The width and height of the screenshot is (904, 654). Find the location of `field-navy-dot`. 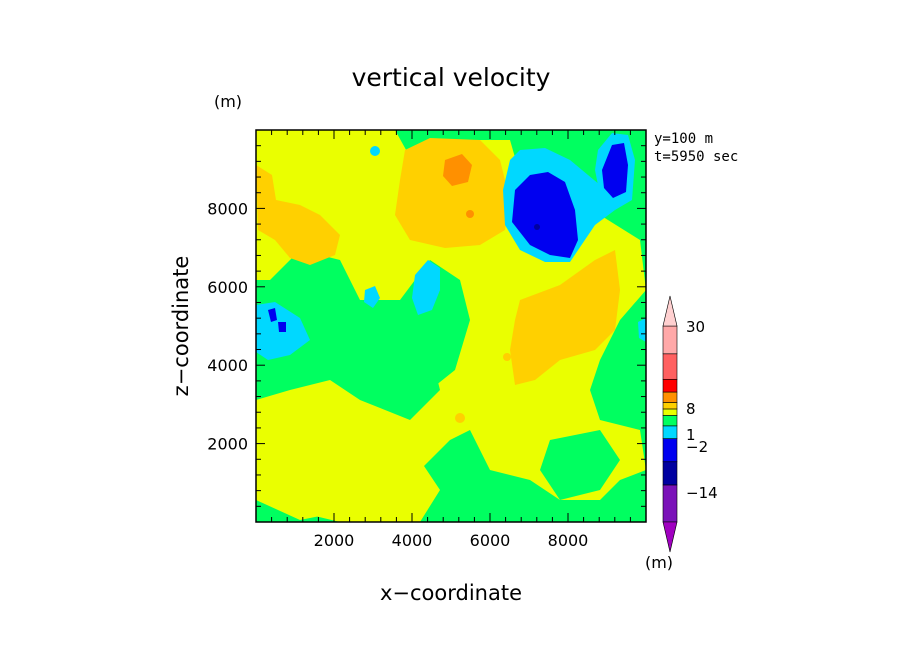

field-navy-dot is located at coordinates (537, 227).